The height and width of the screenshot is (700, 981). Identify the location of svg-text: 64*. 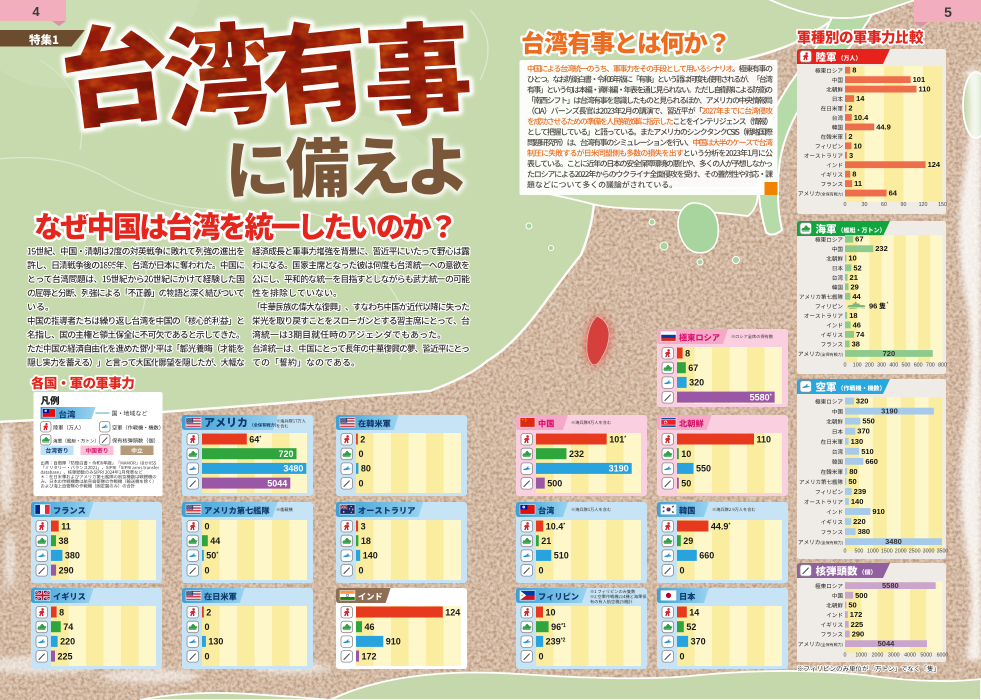
(255, 439).